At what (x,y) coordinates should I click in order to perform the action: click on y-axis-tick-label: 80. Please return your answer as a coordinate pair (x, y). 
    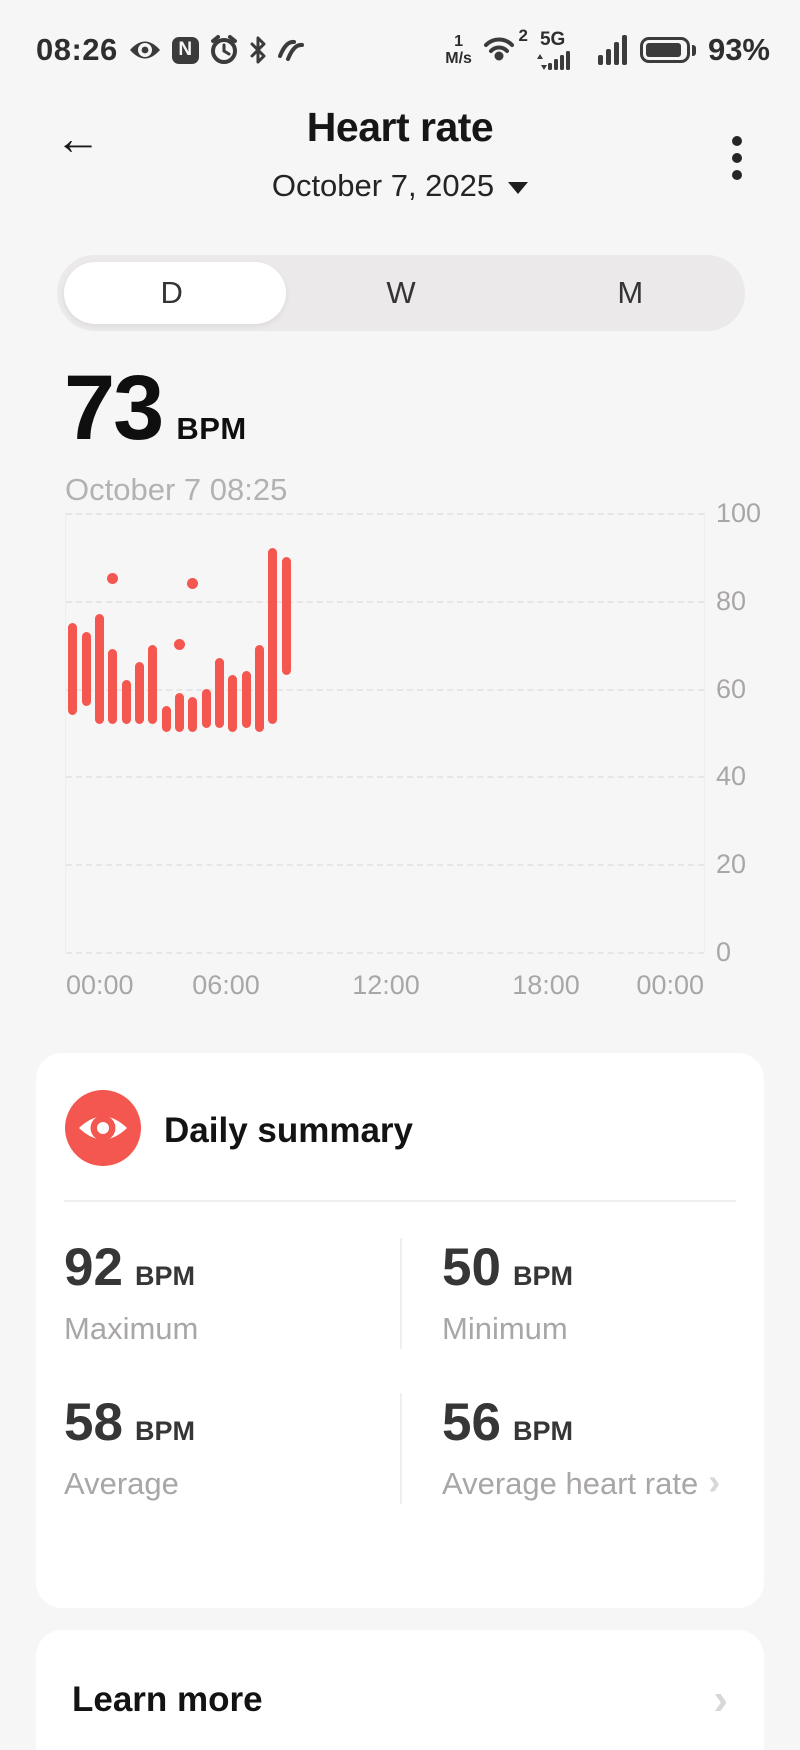
    Looking at the image, I should click on (731, 600).